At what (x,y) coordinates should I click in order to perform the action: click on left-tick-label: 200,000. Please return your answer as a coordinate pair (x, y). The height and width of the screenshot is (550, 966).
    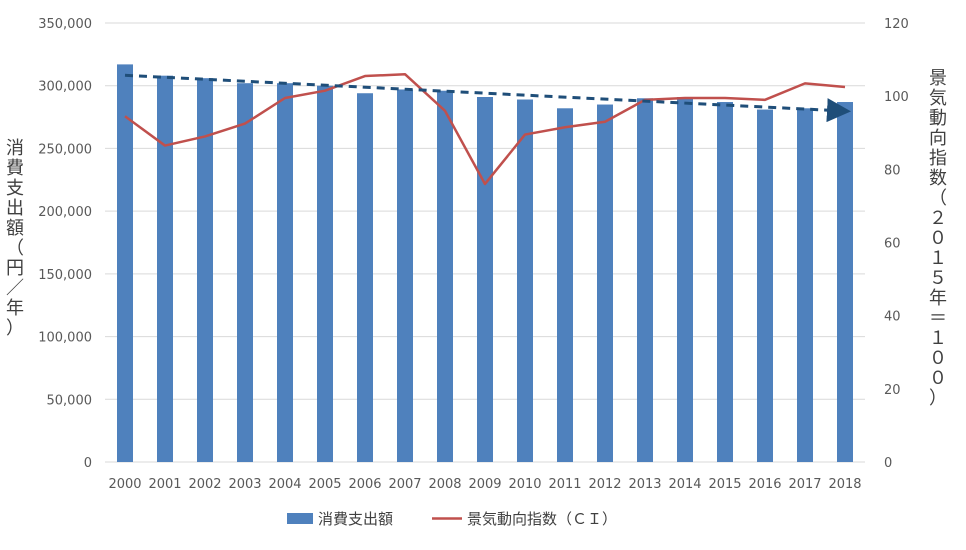
    Looking at the image, I should click on (65, 212).